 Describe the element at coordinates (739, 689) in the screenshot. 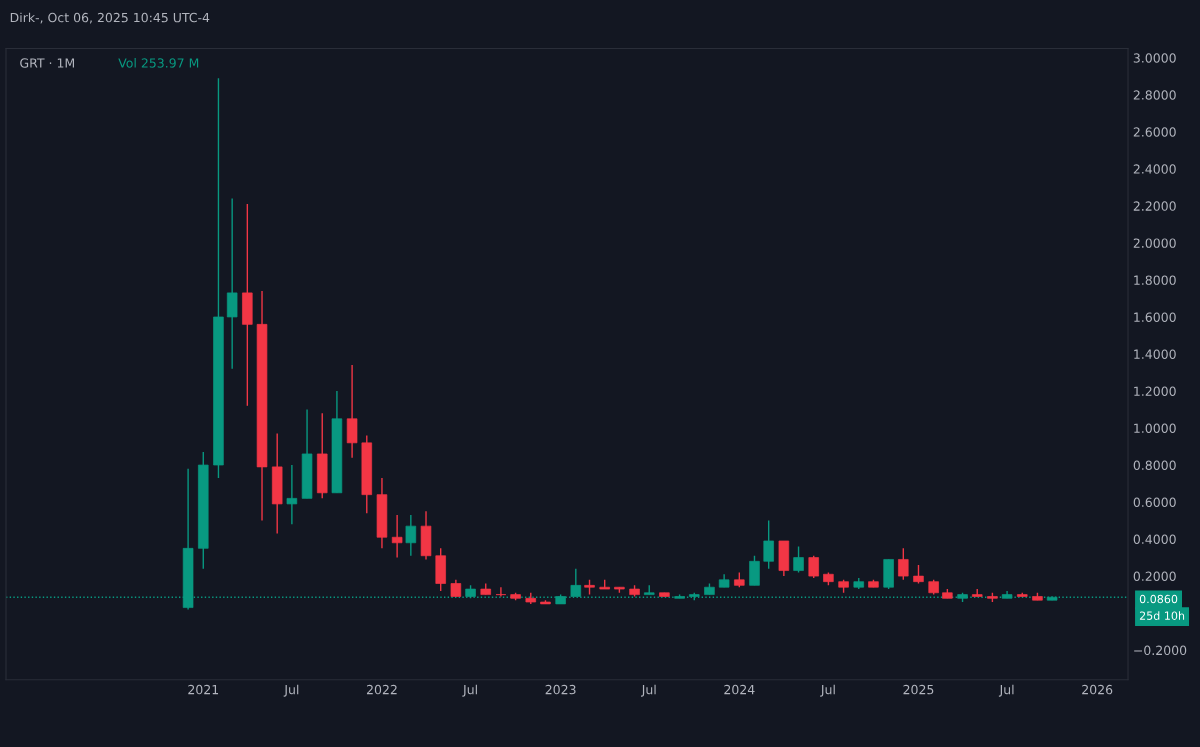

I see `x-tick-label: 2024` at that location.